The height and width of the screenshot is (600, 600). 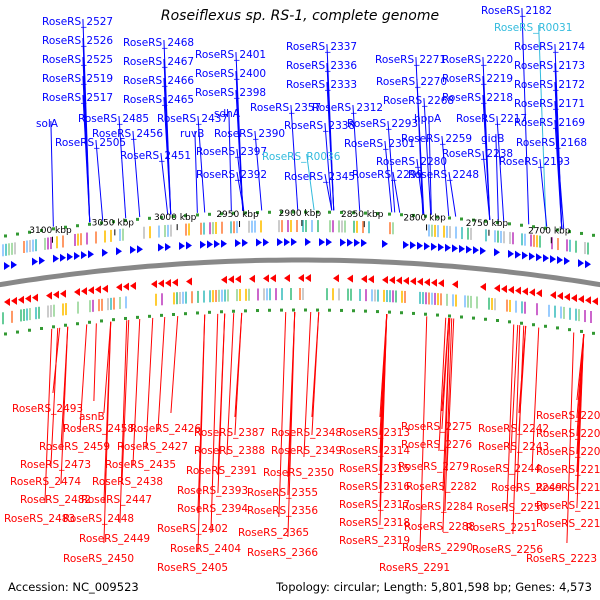 What do you see at coordinates (231, 175) in the screenshot?
I see `gene-label: RoseRS_2392` at bounding box center [231, 175].